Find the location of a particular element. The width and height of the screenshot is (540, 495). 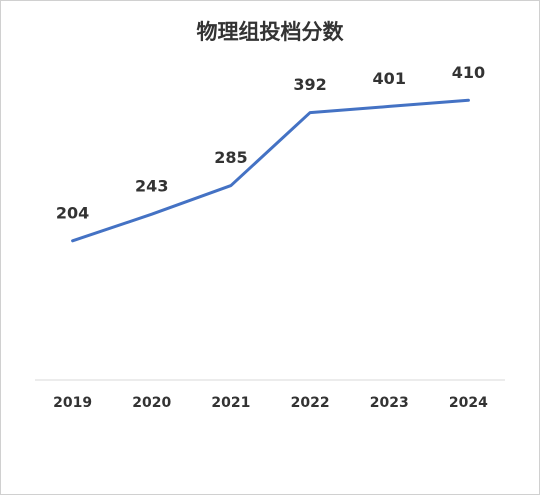

data-label: 392 is located at coordinates (309, 84).